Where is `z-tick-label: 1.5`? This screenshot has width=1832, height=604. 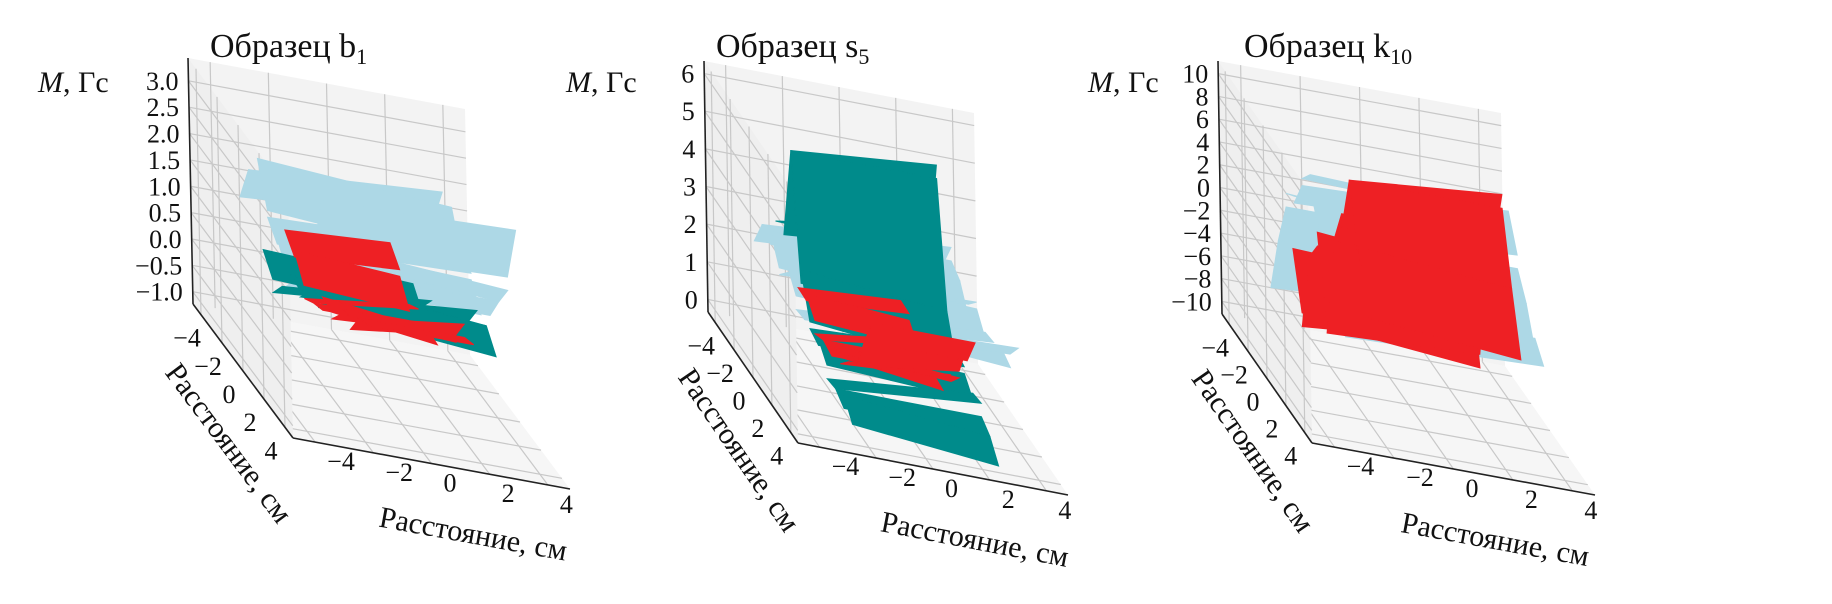 z-tick-label: 1.5 is located at coordinates (164, 160).